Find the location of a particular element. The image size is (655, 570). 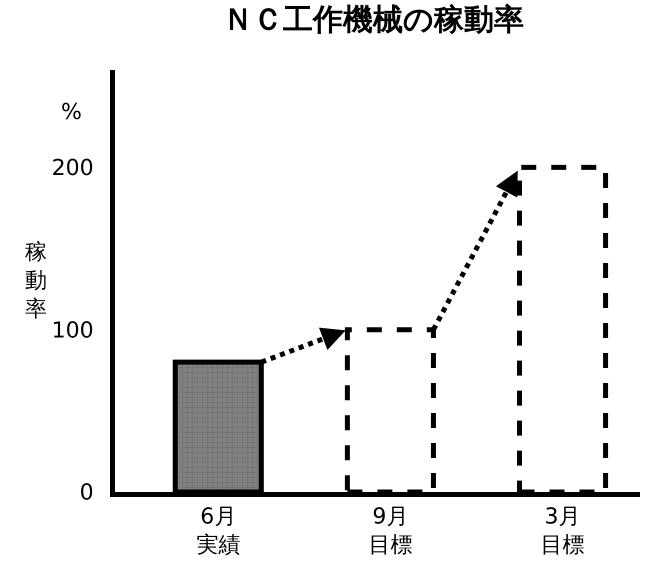

y-axis-title: 稼動率 is located at coordinates (36, 281).